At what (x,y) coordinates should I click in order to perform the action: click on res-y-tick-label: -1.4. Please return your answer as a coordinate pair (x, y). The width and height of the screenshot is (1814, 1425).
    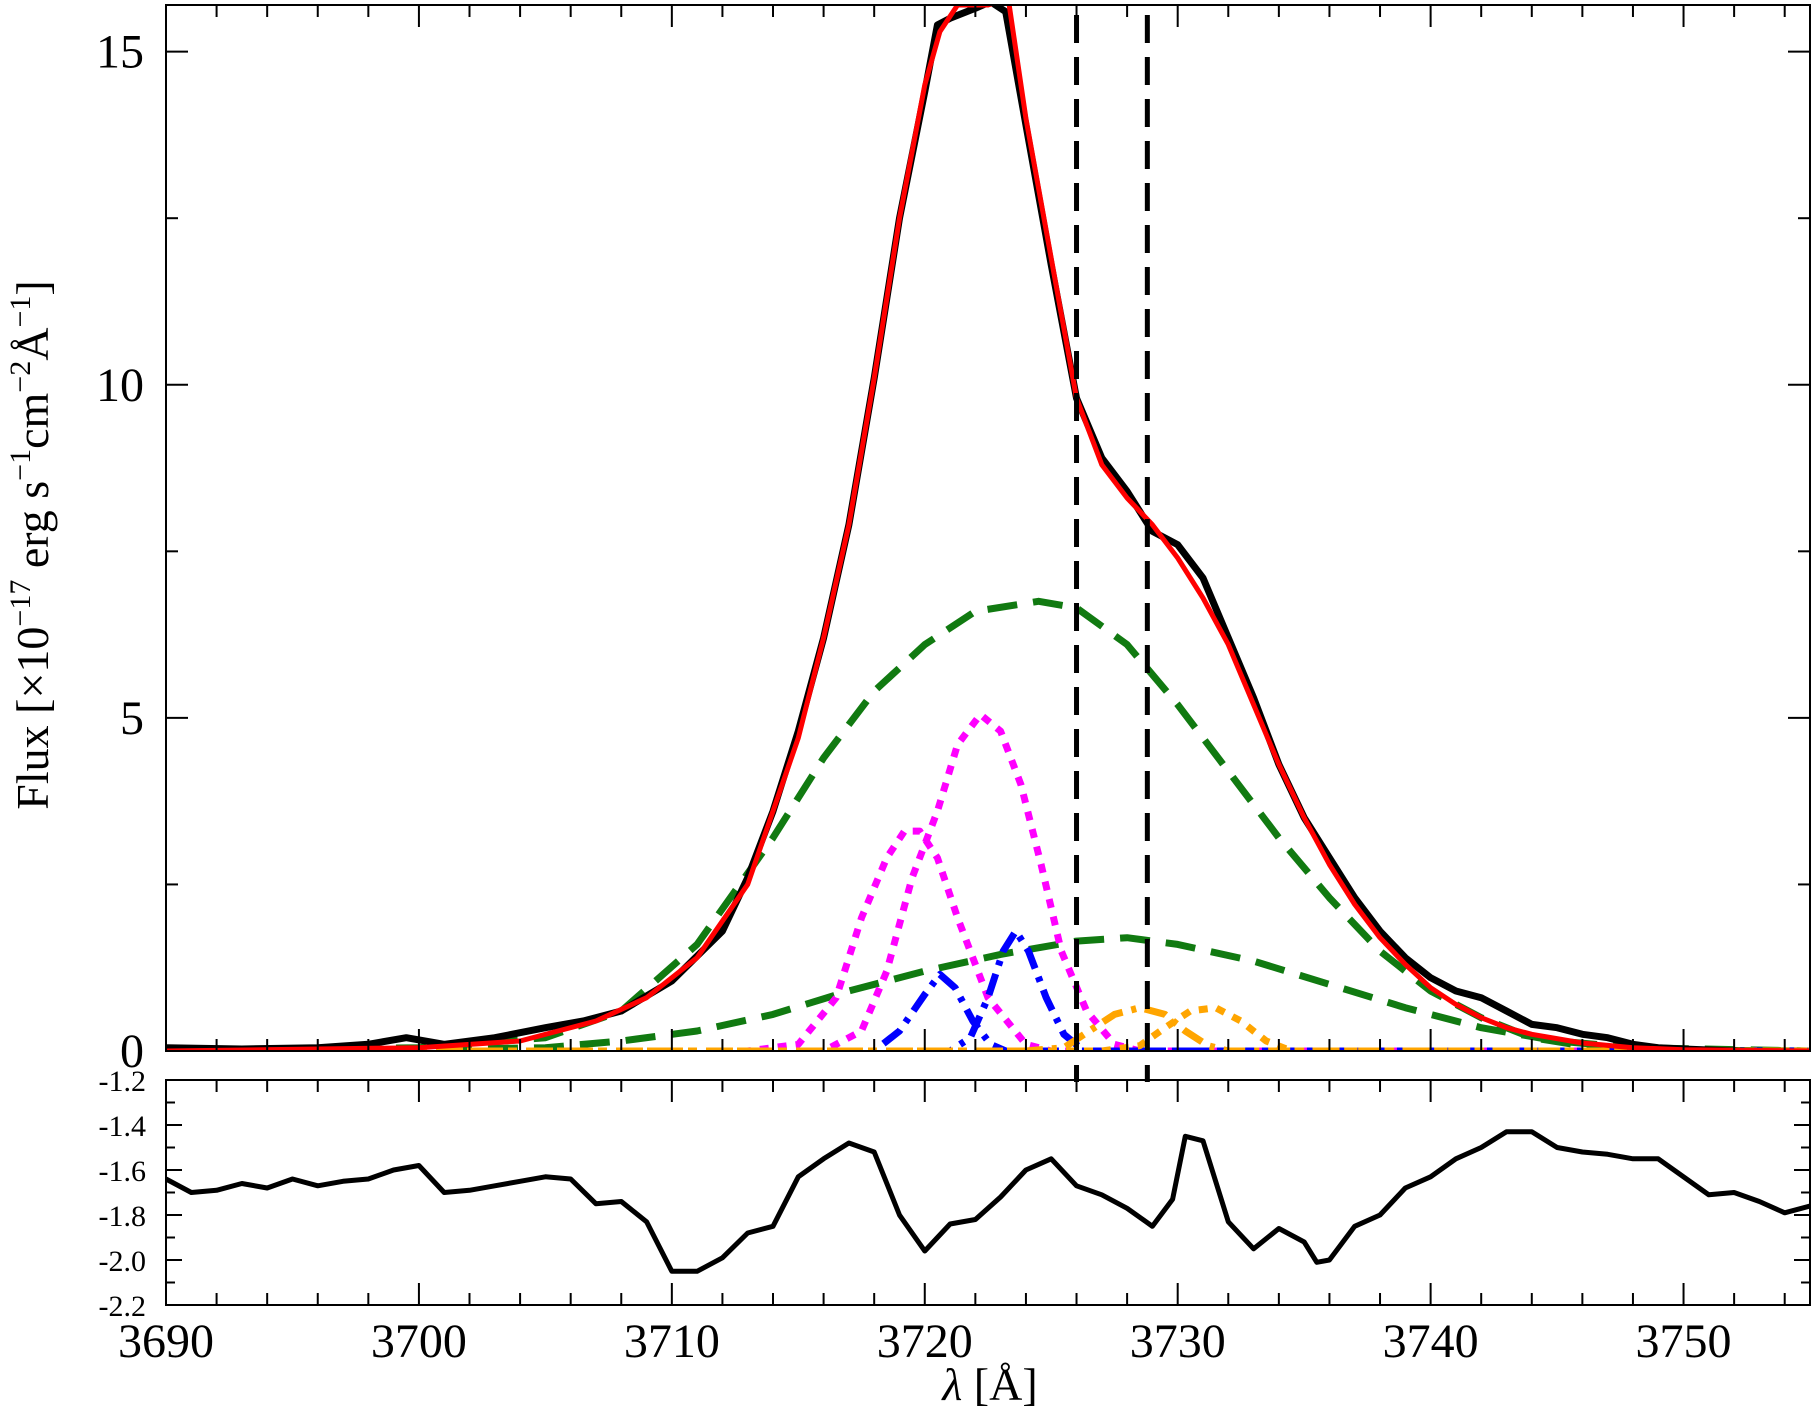
    Looking at the image, I should click on (123, 1126).